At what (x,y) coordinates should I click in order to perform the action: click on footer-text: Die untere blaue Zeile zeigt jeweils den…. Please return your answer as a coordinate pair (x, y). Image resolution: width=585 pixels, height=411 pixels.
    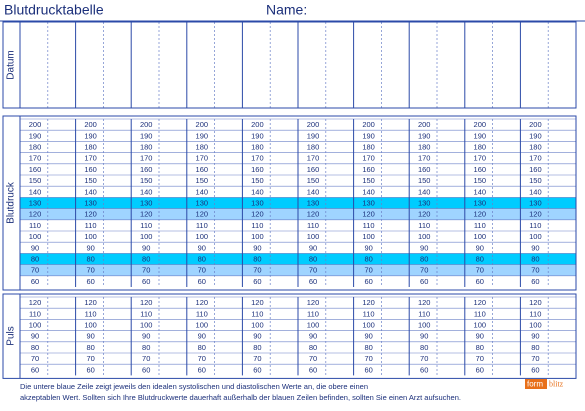
    Looking at the image, I should click on (194, 386).